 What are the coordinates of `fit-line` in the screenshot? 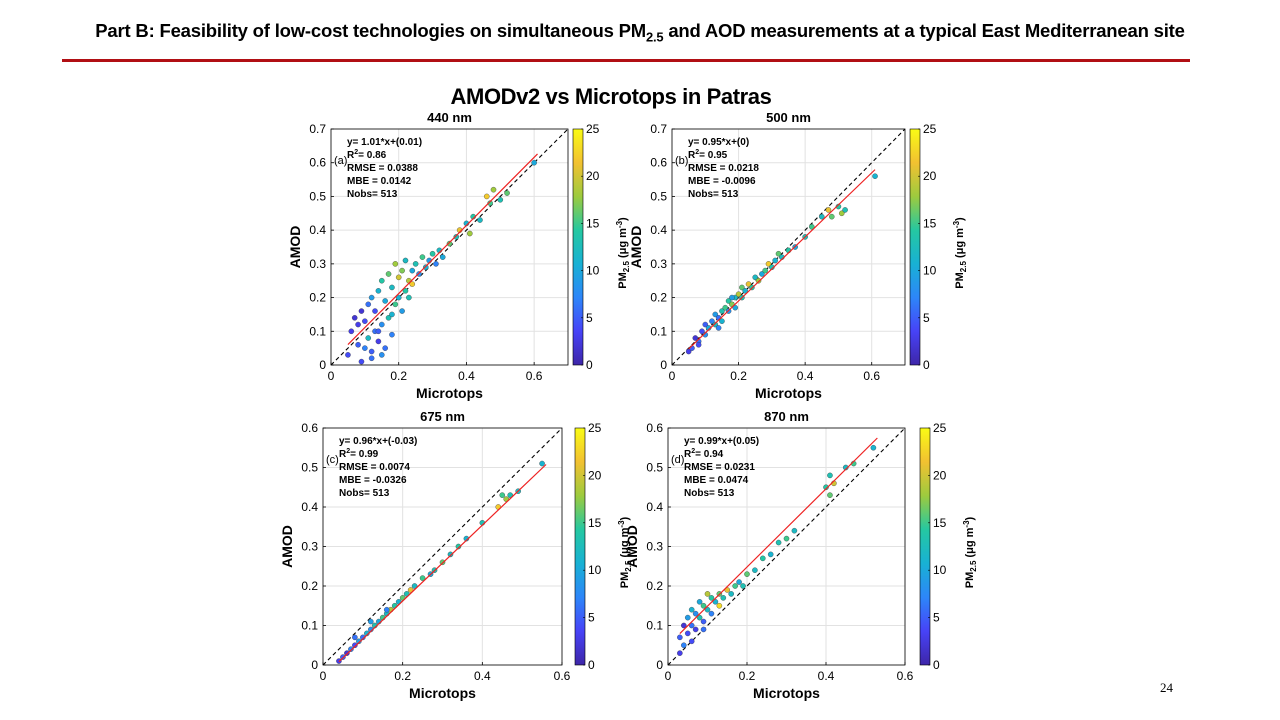 It's located at (442, 249).